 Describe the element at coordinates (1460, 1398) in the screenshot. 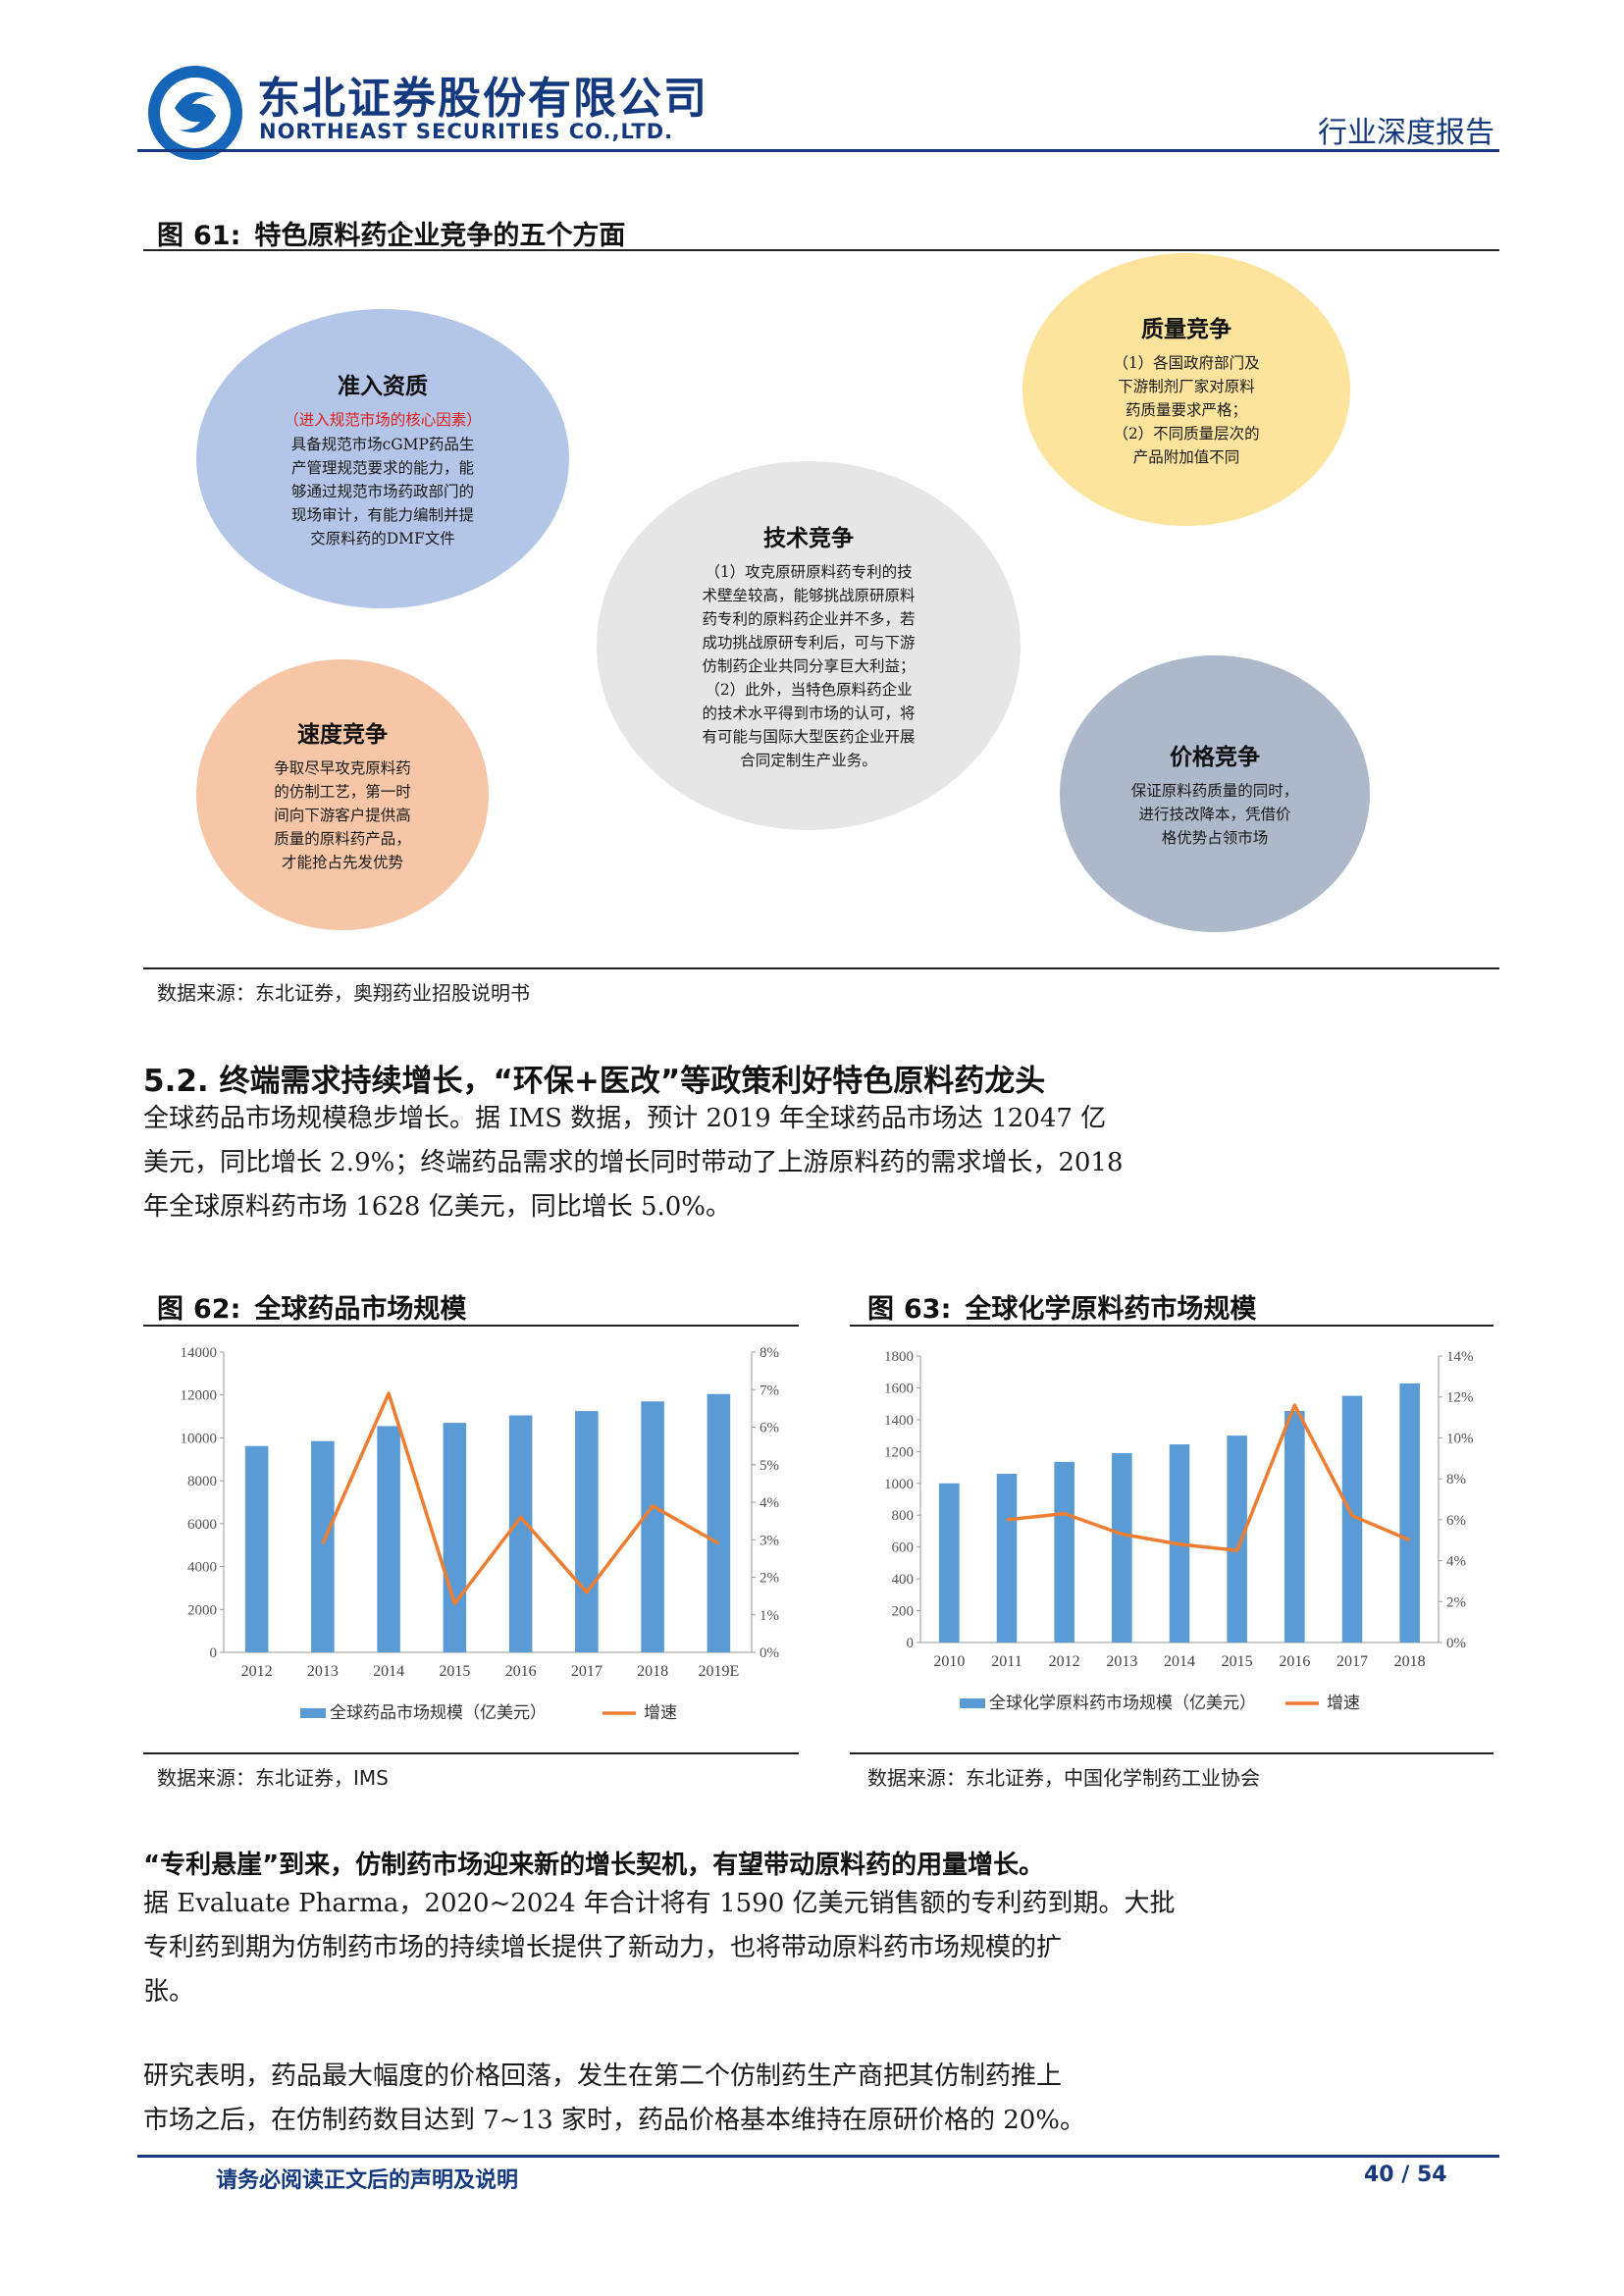

I see `right-tick-label: 12%` at that location.